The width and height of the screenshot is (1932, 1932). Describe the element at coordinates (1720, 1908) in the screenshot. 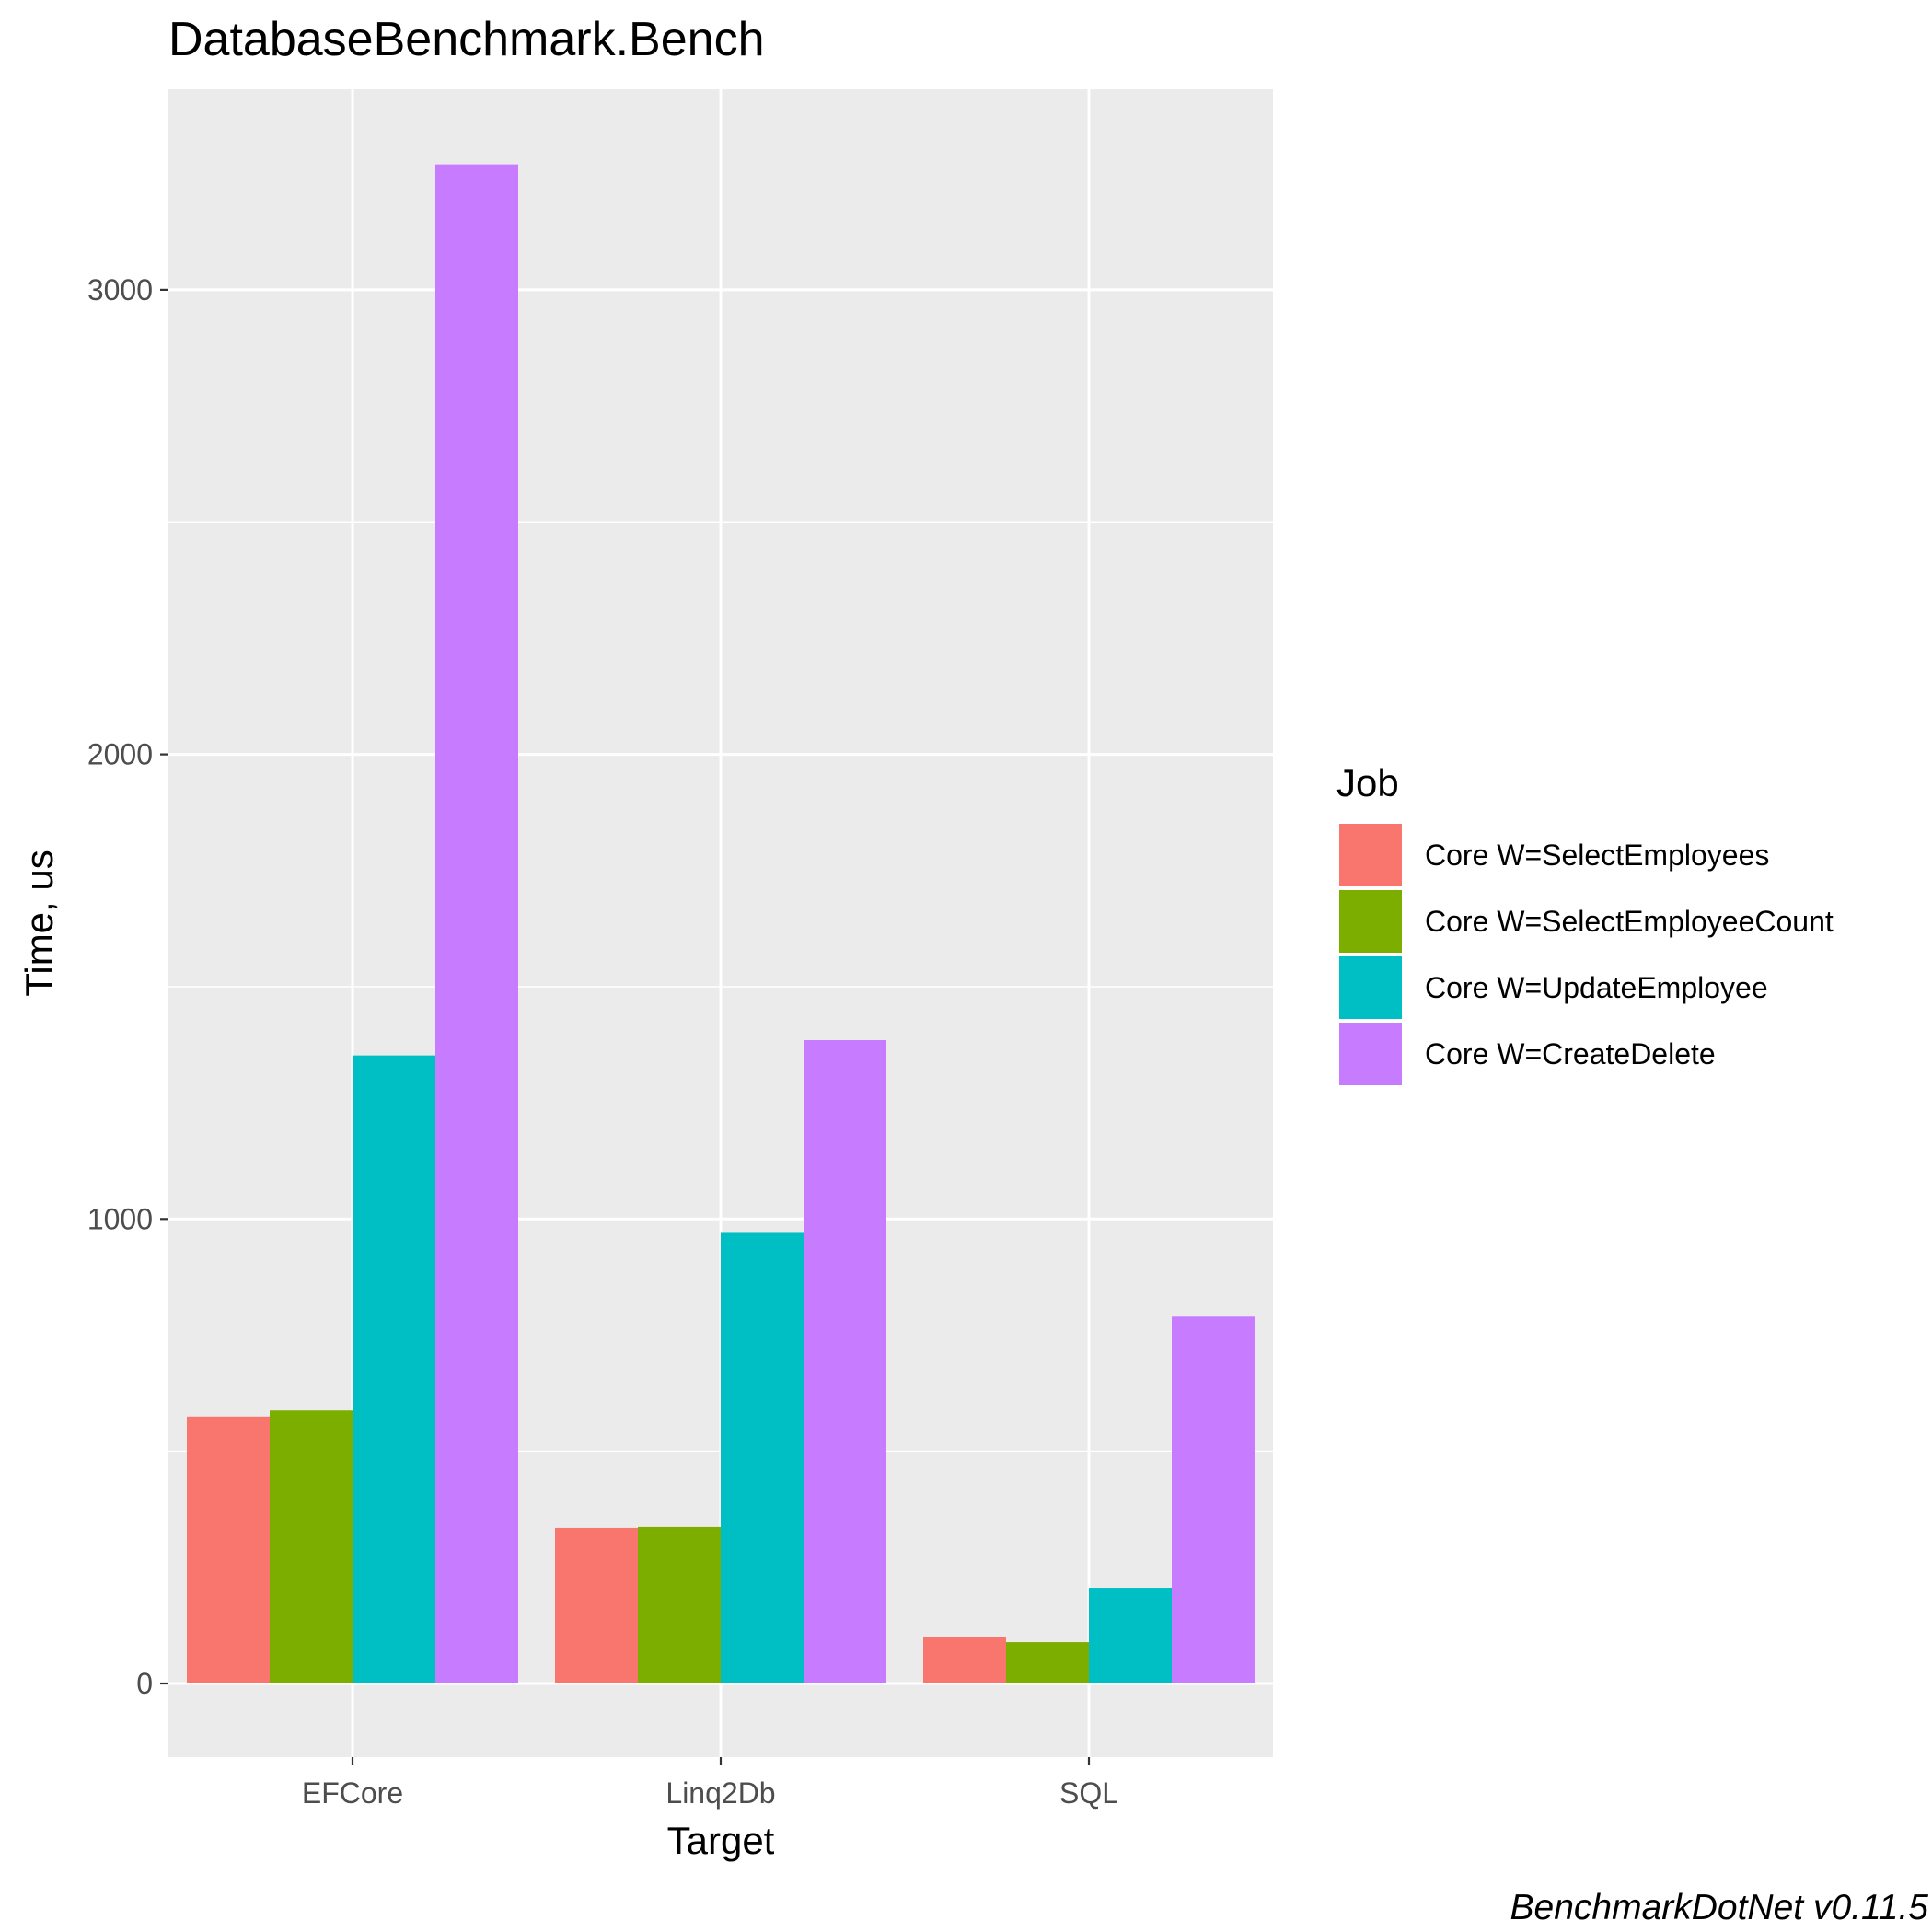

I see `caption: BenchmarkDotNet v0.11.5` at that location.